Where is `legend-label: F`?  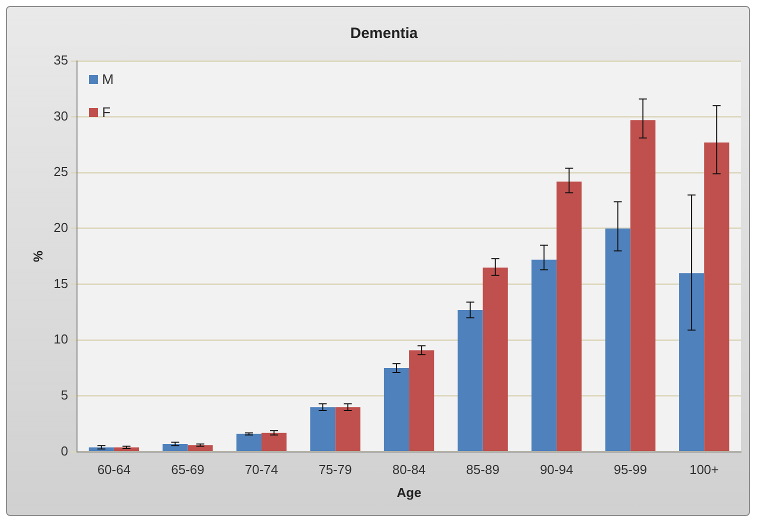
legend-label: F is located at coordinates (106, 112).